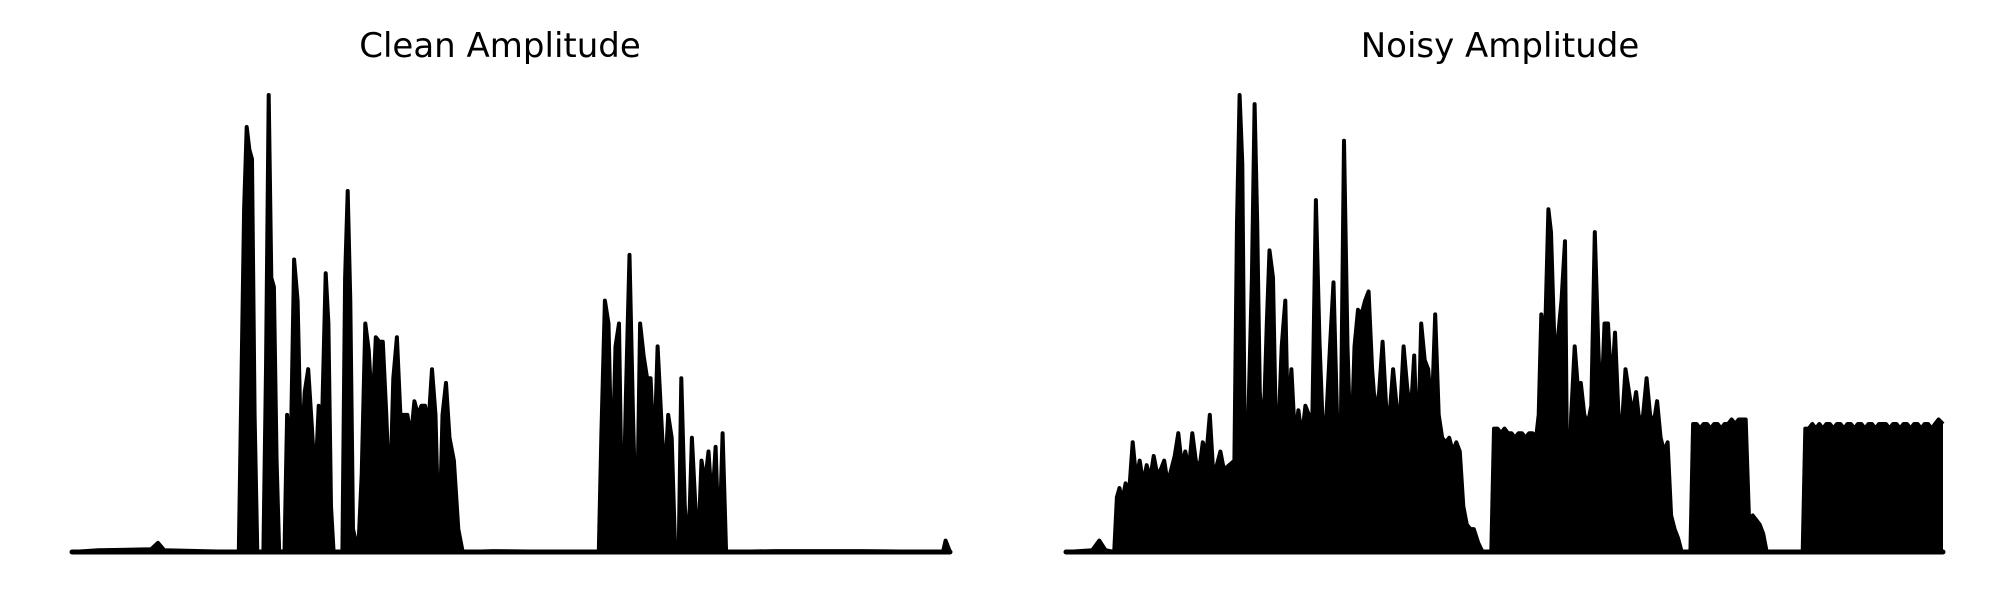  What do you see at coordinates (1500, 46) in the screenshot?
I see `chart-title: Noisy Amplitude` at bounding box center [1500, 46].